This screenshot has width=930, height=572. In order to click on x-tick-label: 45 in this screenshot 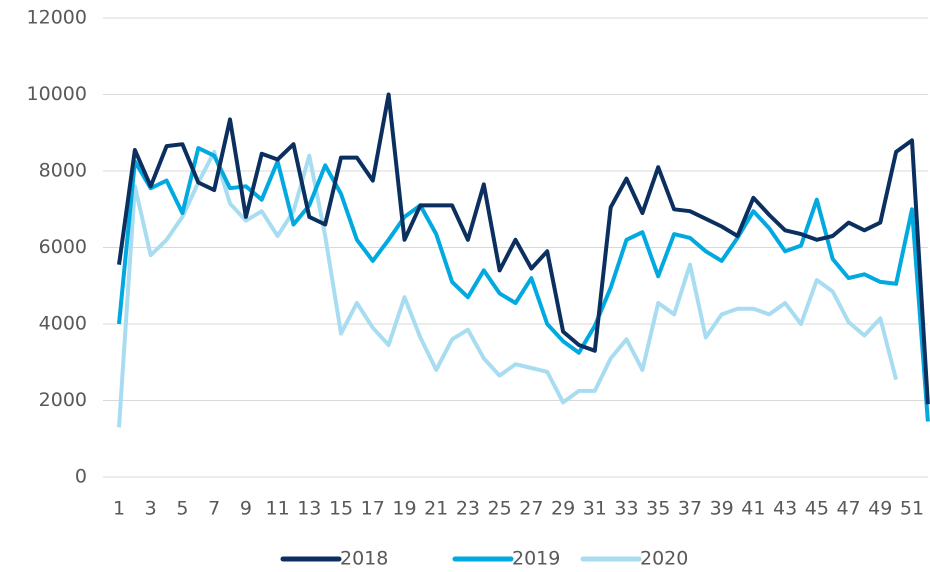, I will do `click(817, 509)`.